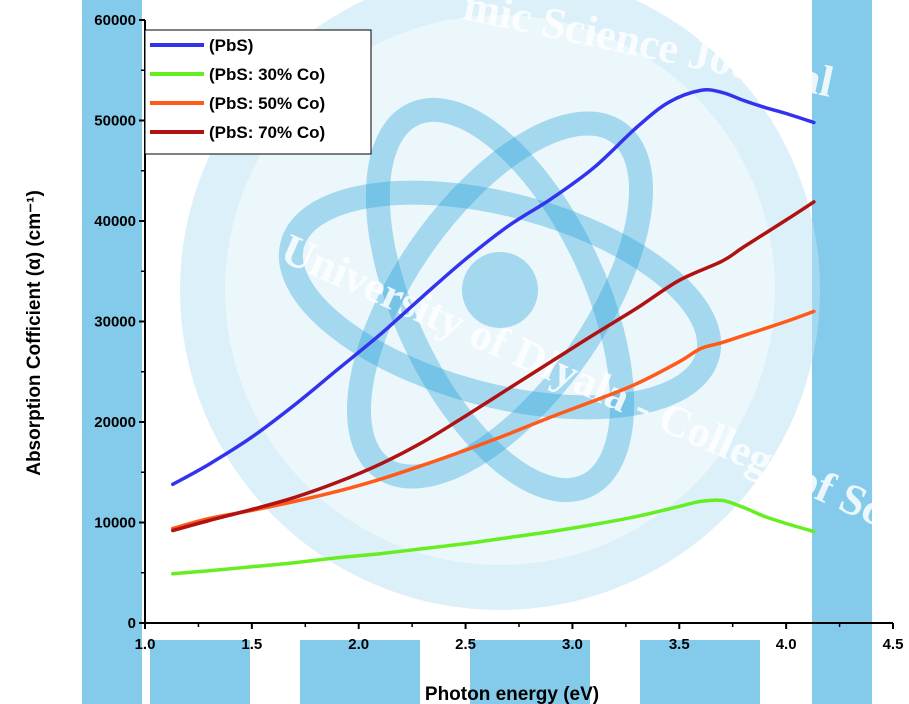 This screenshot has height=704, width=909. I want to click on x-tick-label: 1.0, so click(145, 644).